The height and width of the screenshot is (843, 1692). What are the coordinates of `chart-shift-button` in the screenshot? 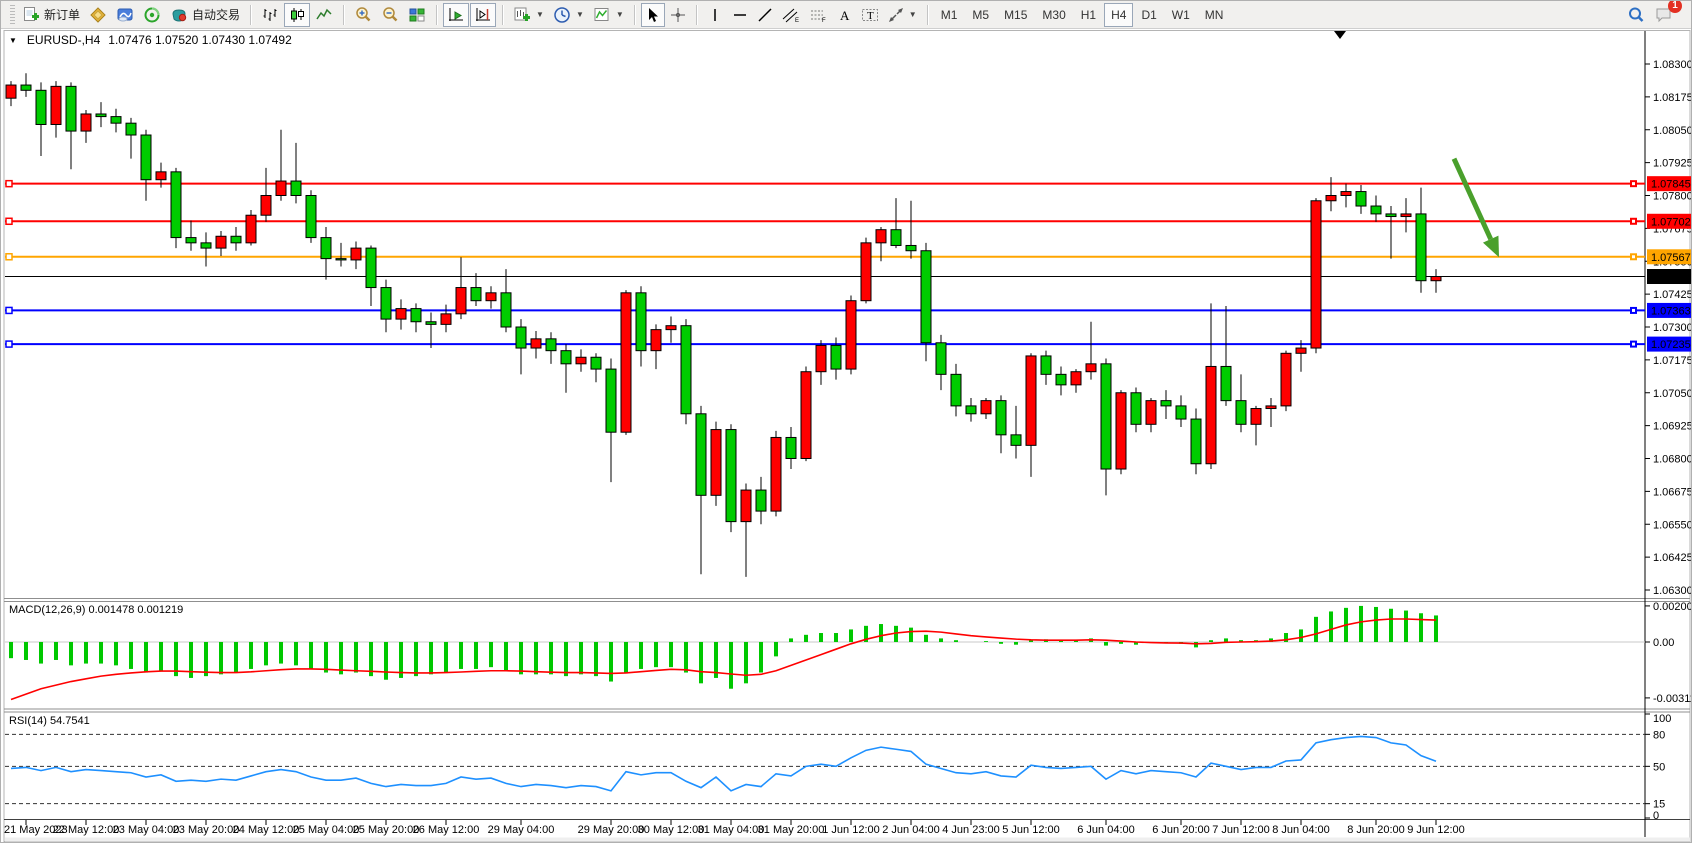 It's located at (483, 14).